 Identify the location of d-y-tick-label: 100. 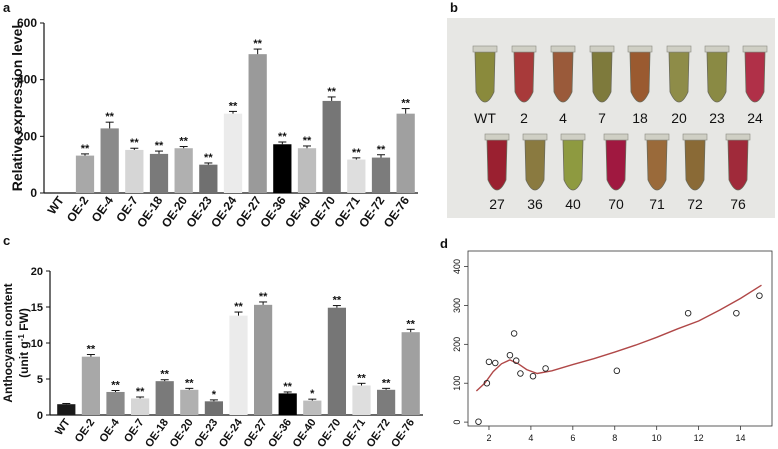
(457, 383).